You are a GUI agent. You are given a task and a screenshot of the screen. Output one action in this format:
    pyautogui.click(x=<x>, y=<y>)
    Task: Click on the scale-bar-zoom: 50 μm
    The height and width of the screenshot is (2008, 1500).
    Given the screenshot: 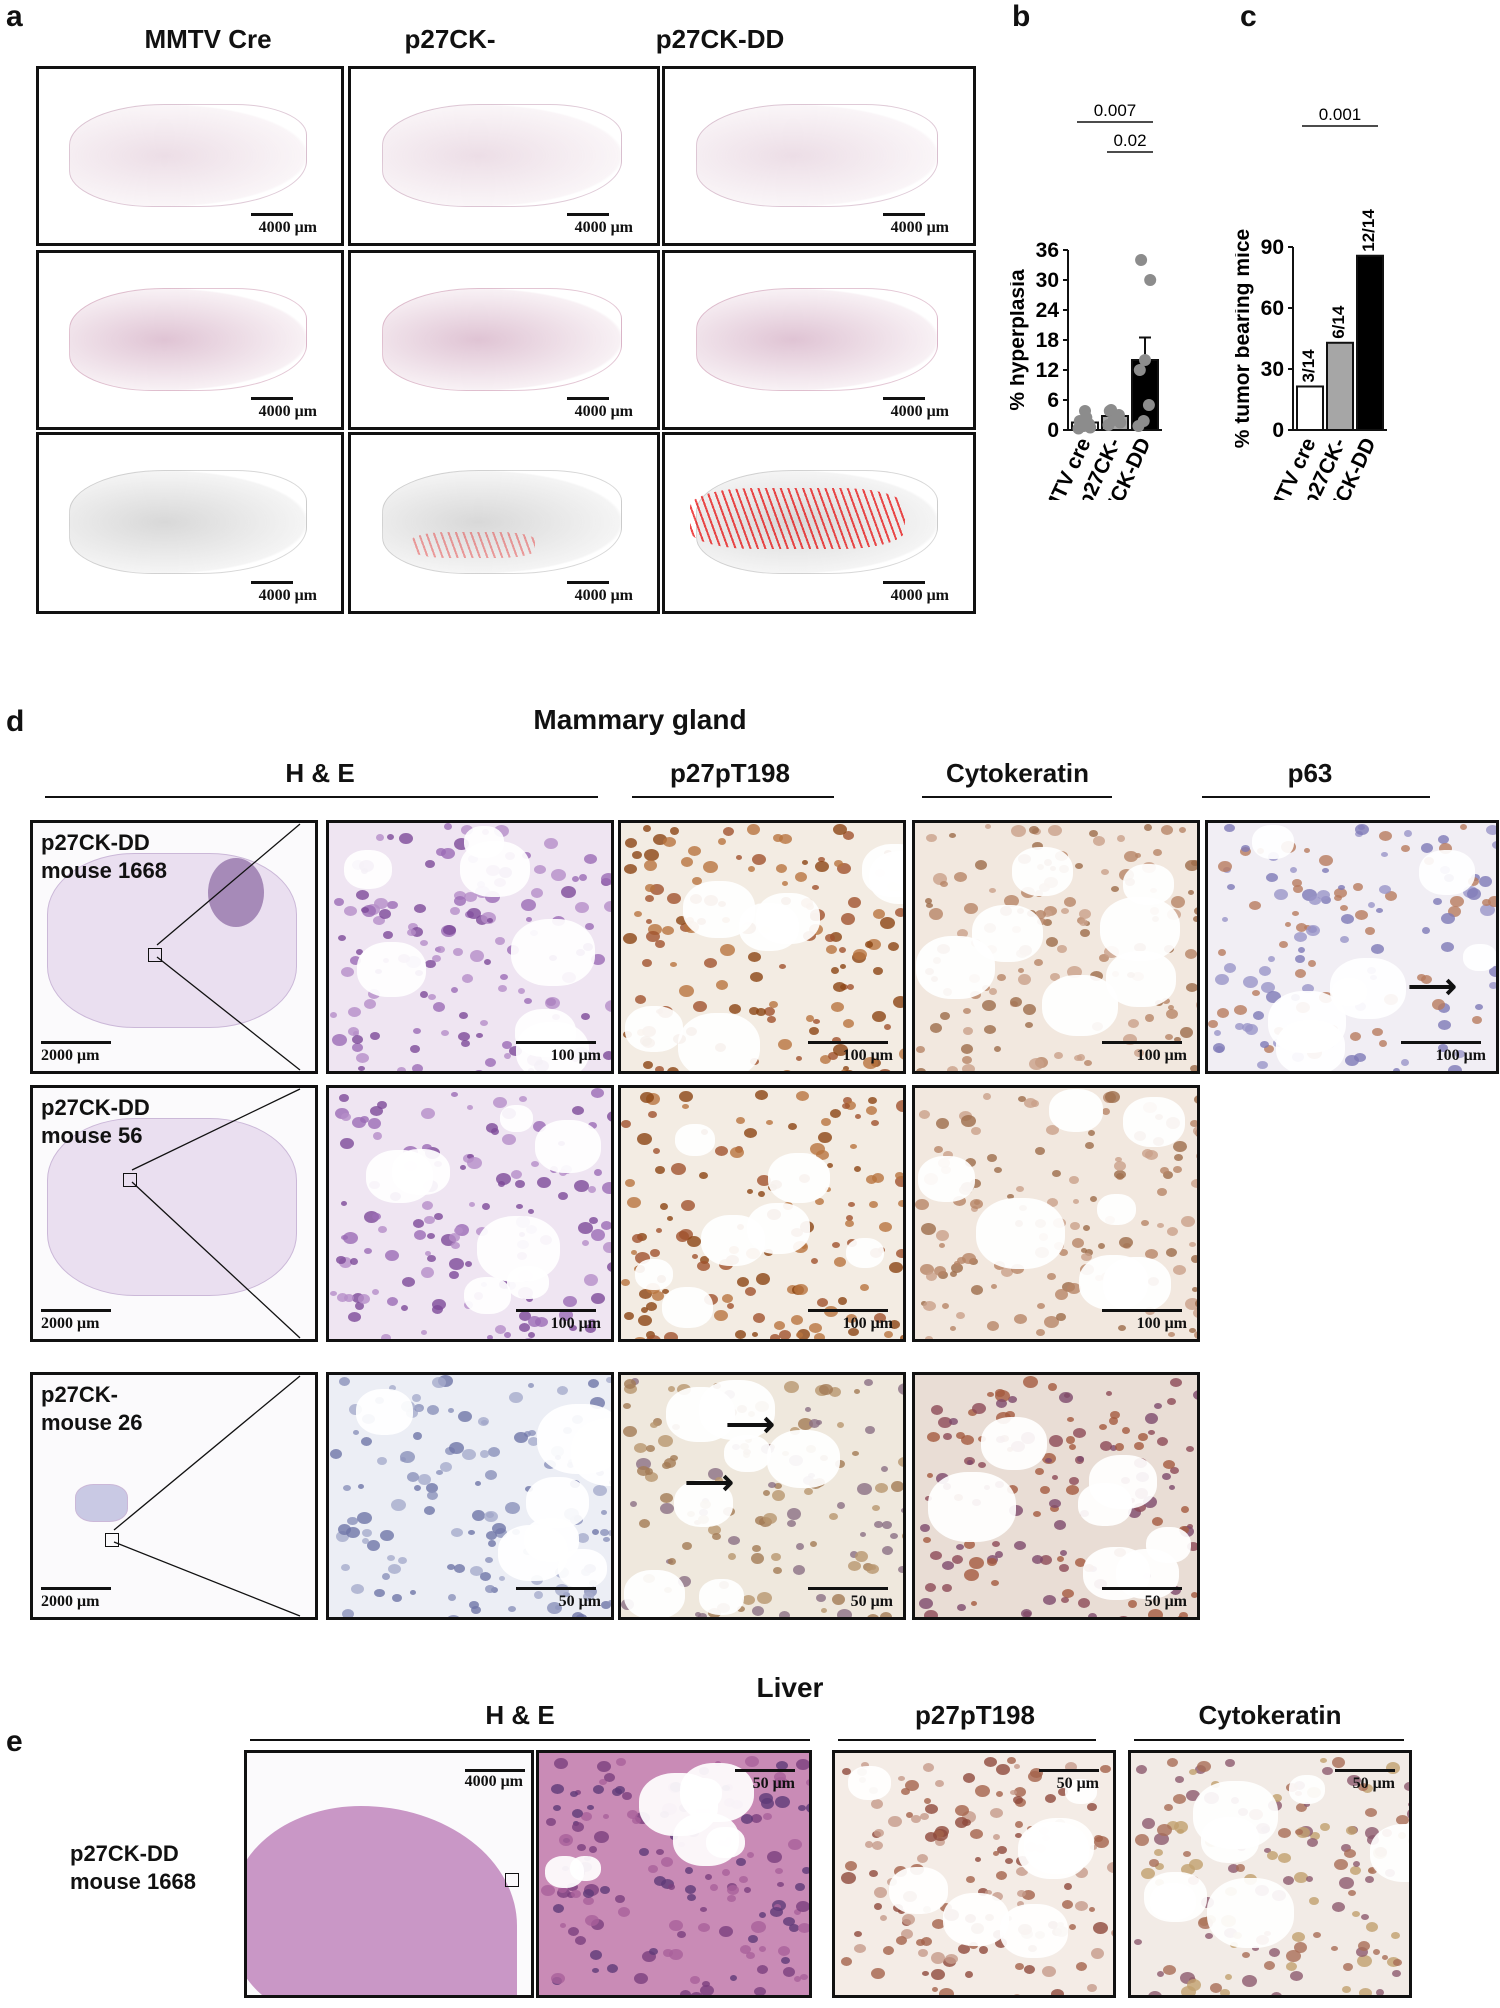 What is the action you would take?
    pyautogui.click(x=1144, y=1599)
    